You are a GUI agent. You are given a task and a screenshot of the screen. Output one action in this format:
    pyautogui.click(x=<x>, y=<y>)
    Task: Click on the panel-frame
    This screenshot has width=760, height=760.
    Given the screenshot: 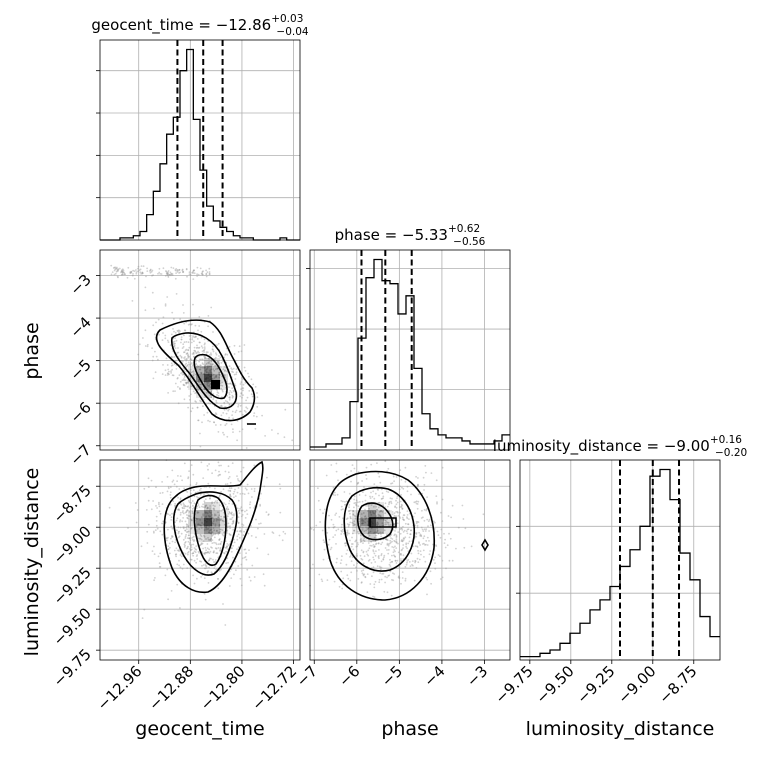 What is the action you would take?
    pyautogui.click(x=410, y=350)
    